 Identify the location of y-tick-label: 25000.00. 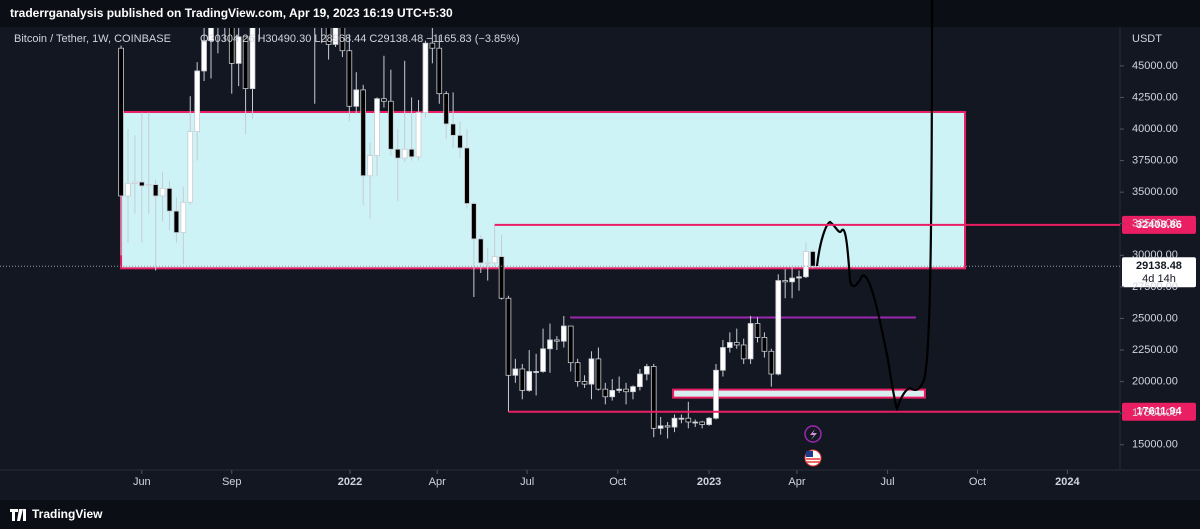
(1155, 318).